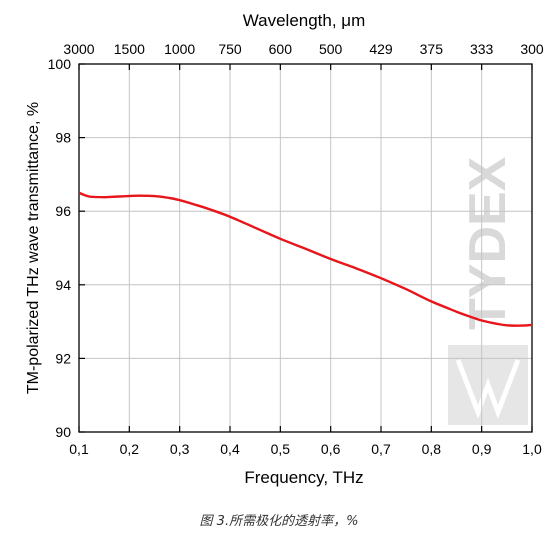 This screenshot has width=558, height=537. What do you see at coordinates (303, 55) in the screenshot?
I see `top-axis-ticks: 3000 1500 1000 750 600 500 429 375 333 300` at bounding box center [303, 55].